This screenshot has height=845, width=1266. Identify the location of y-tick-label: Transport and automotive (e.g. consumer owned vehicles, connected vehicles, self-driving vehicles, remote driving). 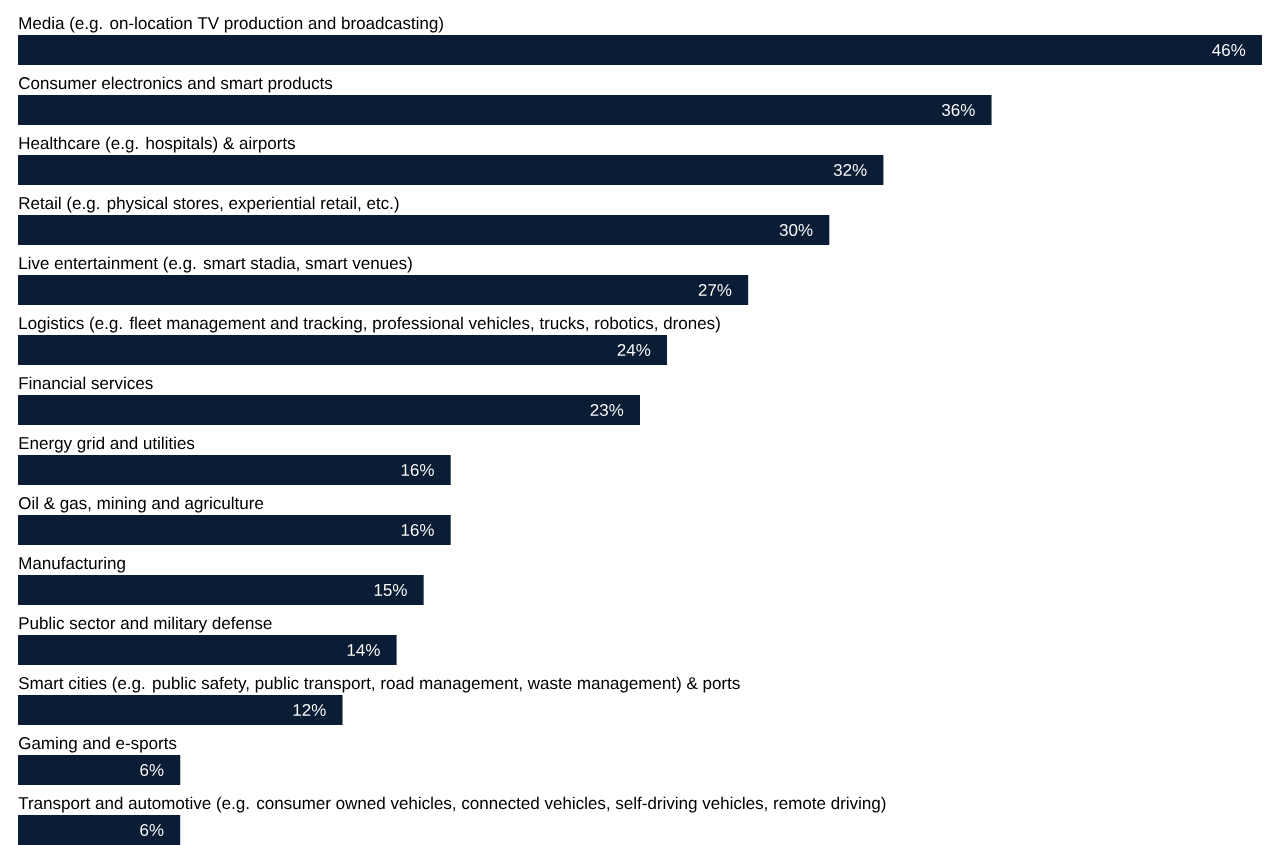
(452, 804).